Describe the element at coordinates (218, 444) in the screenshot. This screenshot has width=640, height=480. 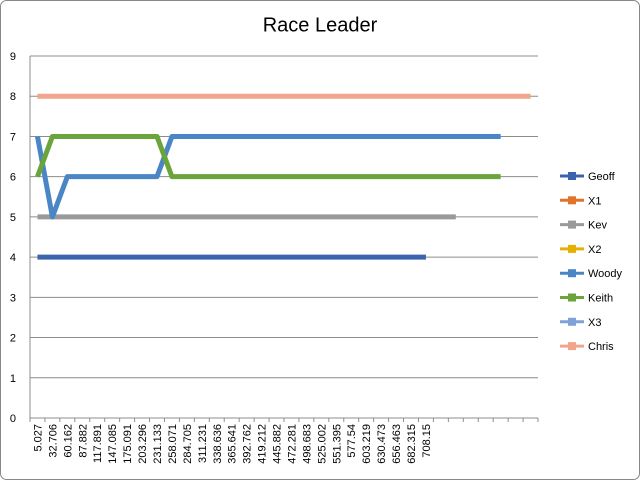
I see `x-tick-label: 338.636` at that location.